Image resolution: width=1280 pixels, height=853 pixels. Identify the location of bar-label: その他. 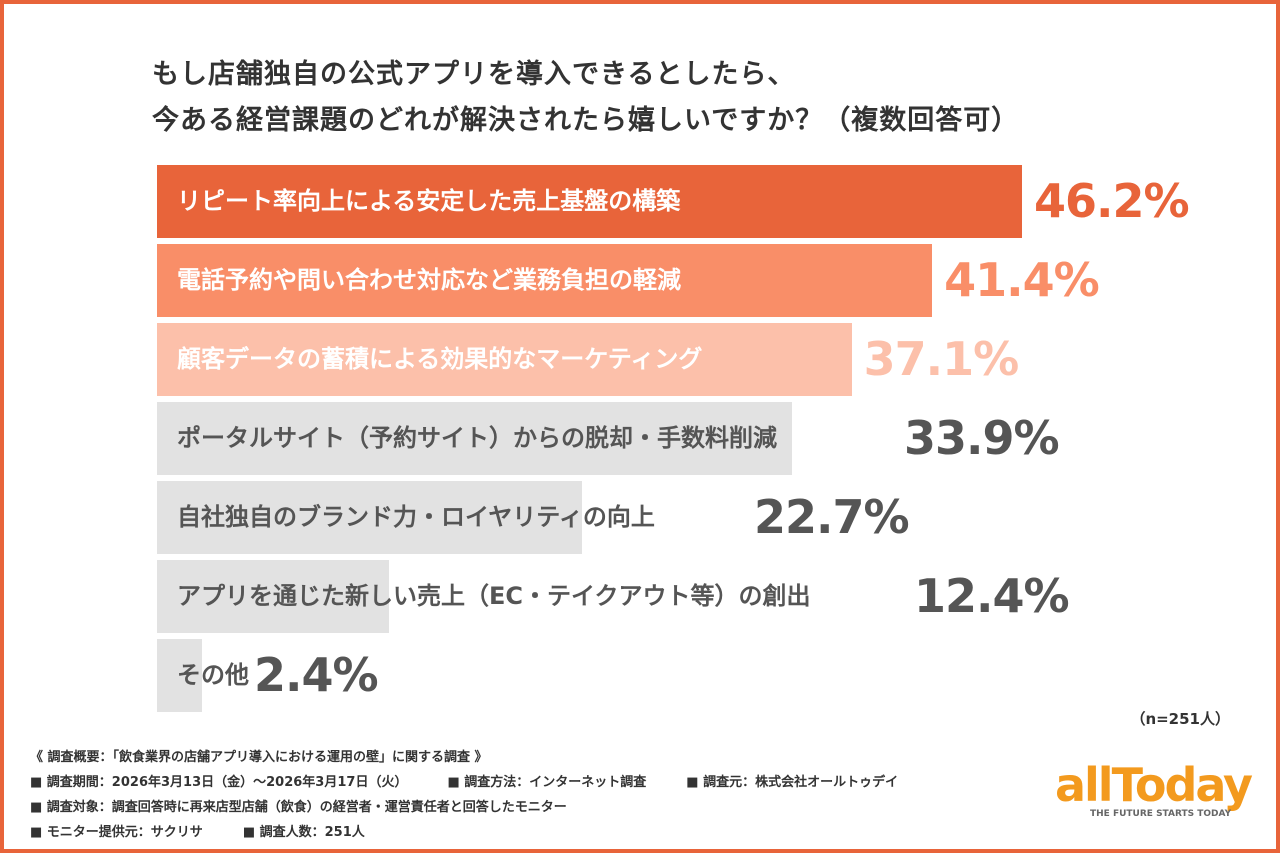
(213, 675).